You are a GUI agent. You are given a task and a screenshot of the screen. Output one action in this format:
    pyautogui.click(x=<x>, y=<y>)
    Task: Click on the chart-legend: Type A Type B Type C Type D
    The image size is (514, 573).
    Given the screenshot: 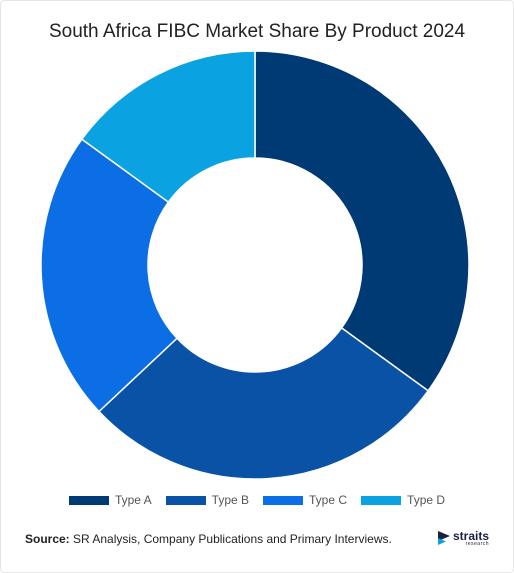 What is the action you would take?
    pyautogui.click(x=257, y=500)
    